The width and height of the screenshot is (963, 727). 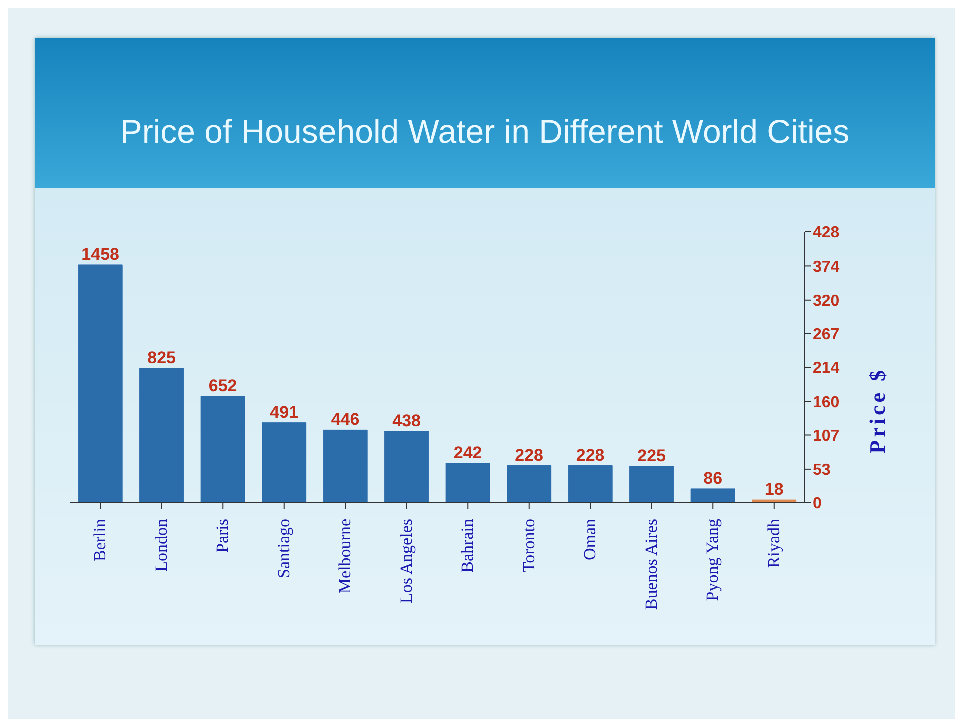 I want to click on x-tick-label: Riyadh, so click(x=774, y=543).